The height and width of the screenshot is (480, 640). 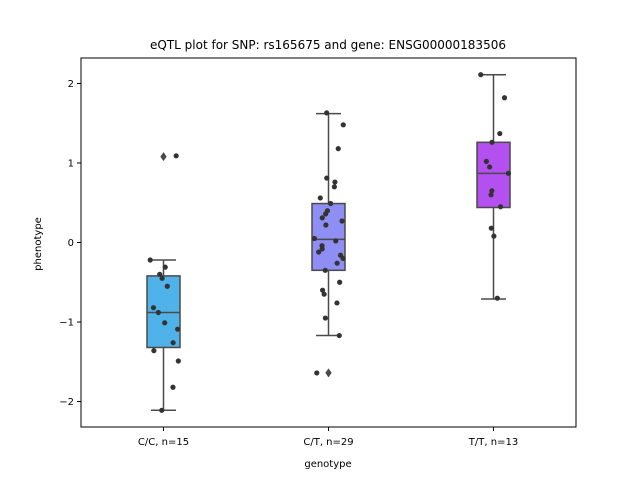 What do you see at coordinates (71, 163) in the screenshot?
I see `y-tick-label: 1` at bounding box center [71, 163].